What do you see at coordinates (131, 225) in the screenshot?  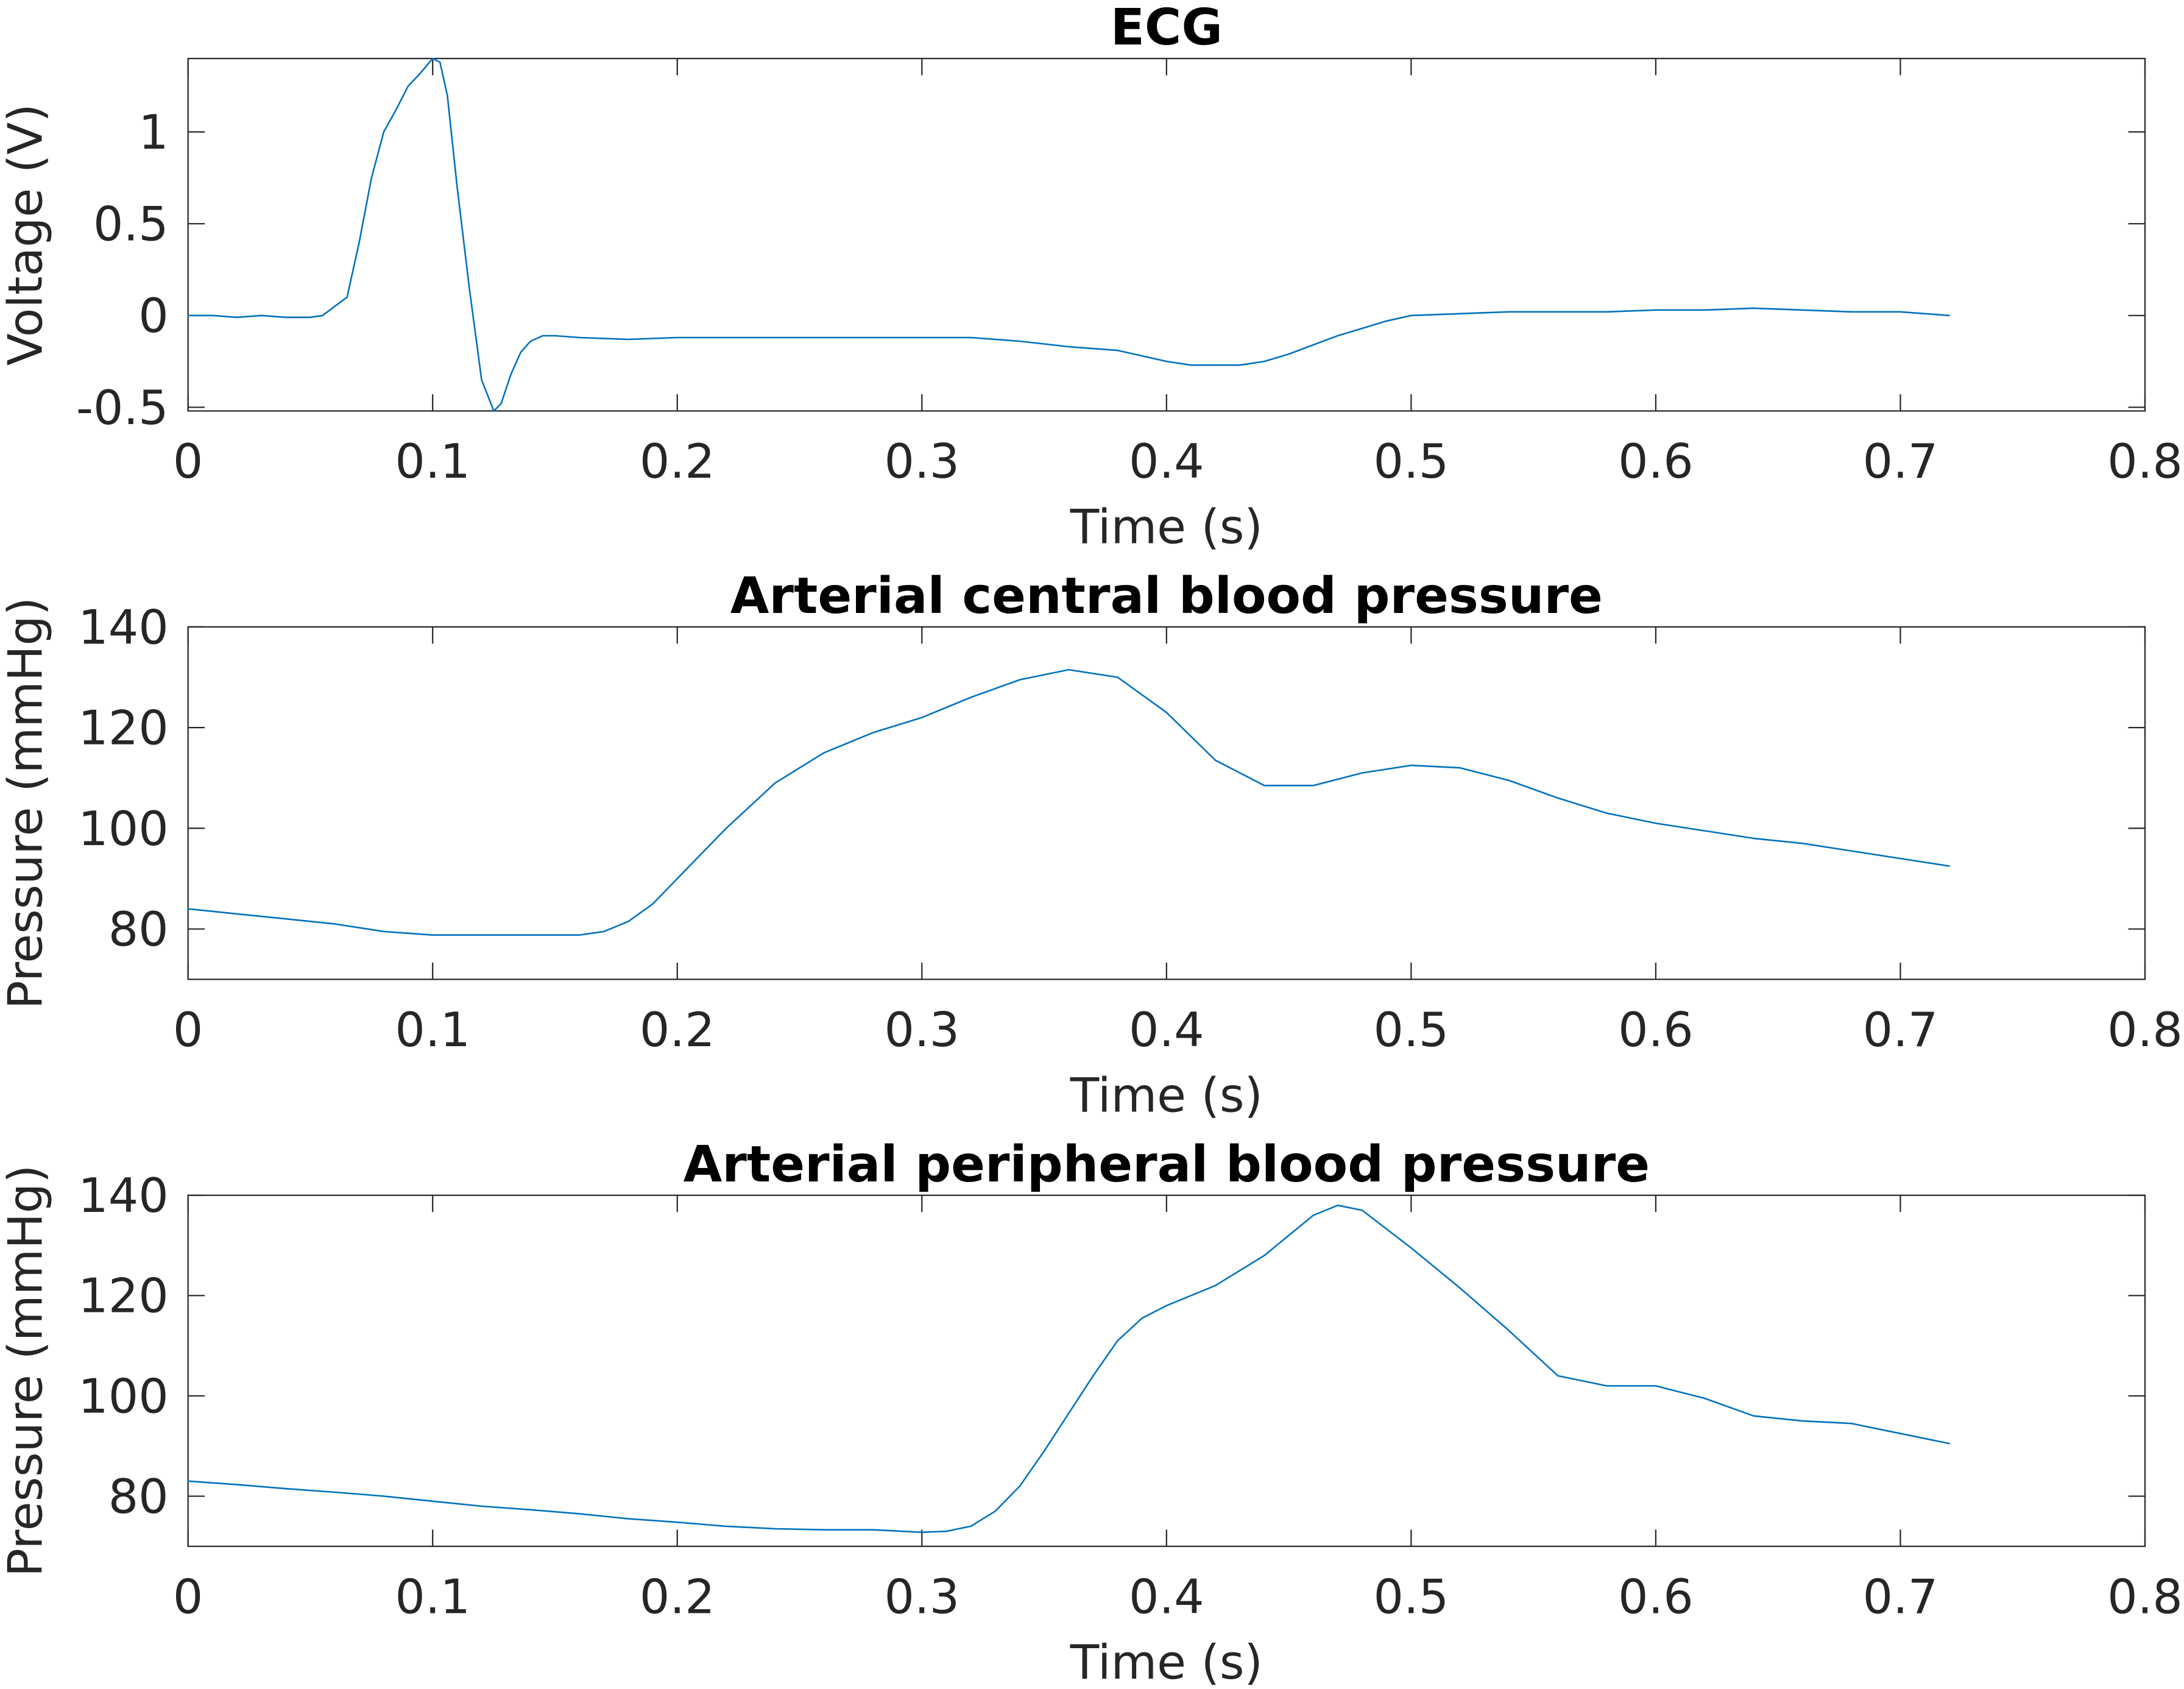 I see `y-tick-label: 0.5` at bounding box center [131, 225].